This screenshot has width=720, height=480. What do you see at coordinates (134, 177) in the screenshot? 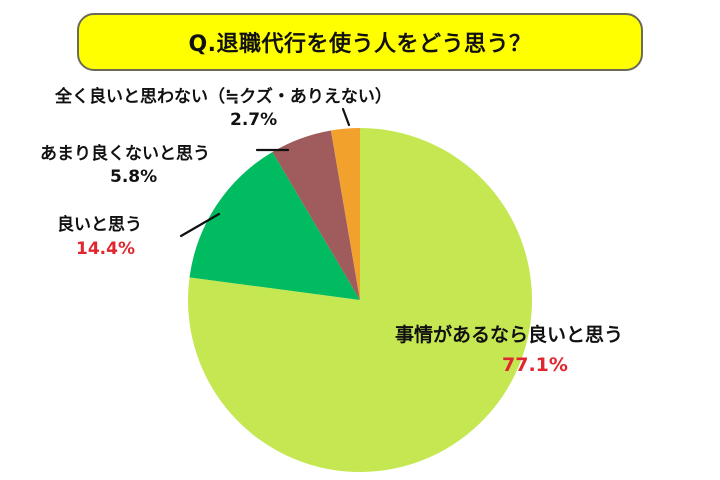
I see `percent-not-very-good: 5.8%` at bounding box center [134, 177].